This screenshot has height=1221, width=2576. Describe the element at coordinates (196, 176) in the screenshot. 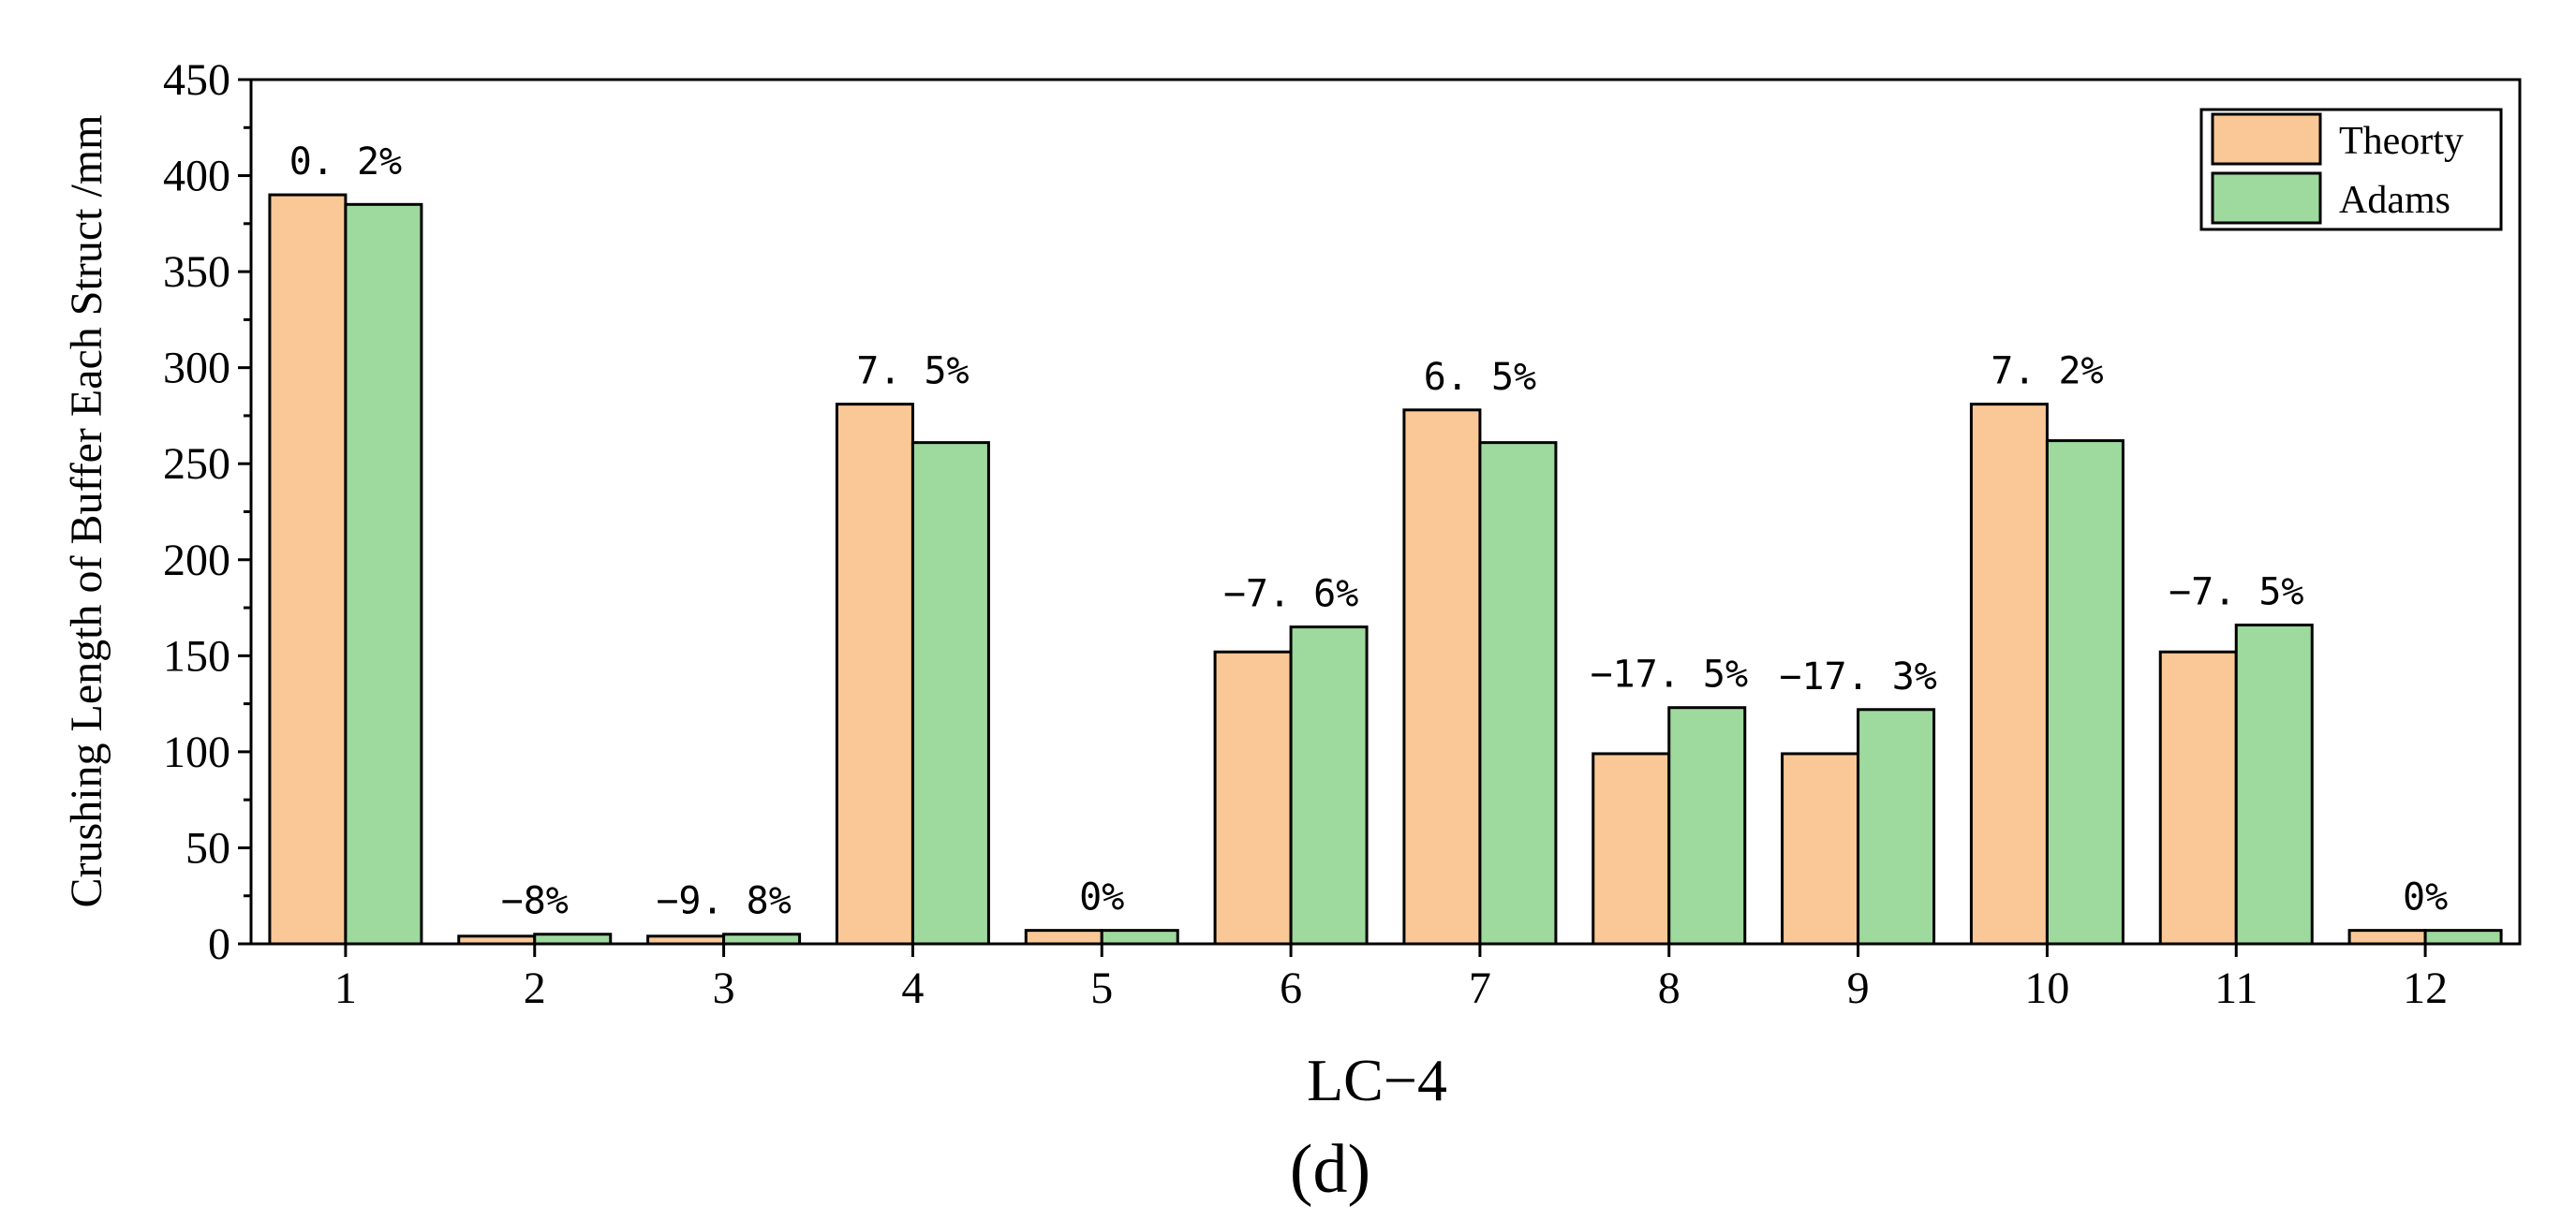

I see `y-tick-label: 400` at that location.